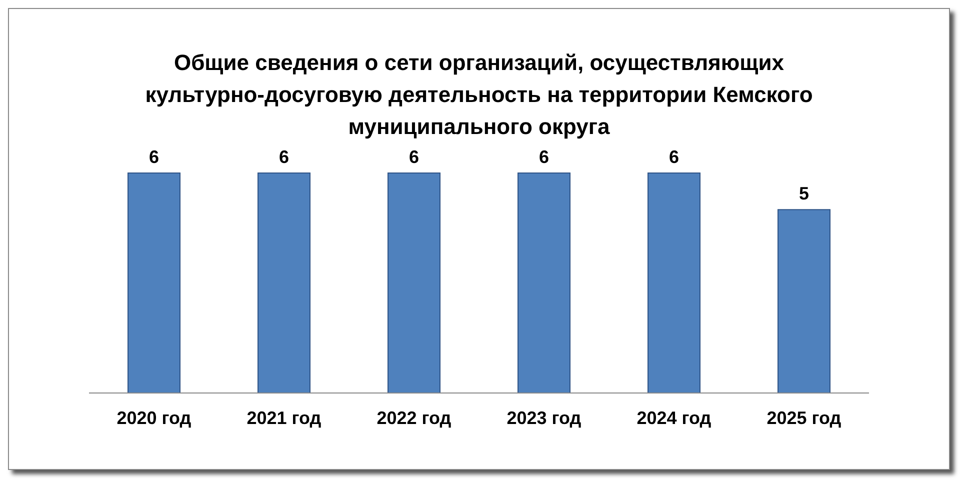 The height and width of the screenshot is (480, 960). What do you see at coordinates (479, 95) in the screenshot?
I see `chart-title: Общие сведения о сети организаций, осуществляющих культурно-досуговую деятельность на территории Кемского муниципального округа` at bounding box center [479, 95].